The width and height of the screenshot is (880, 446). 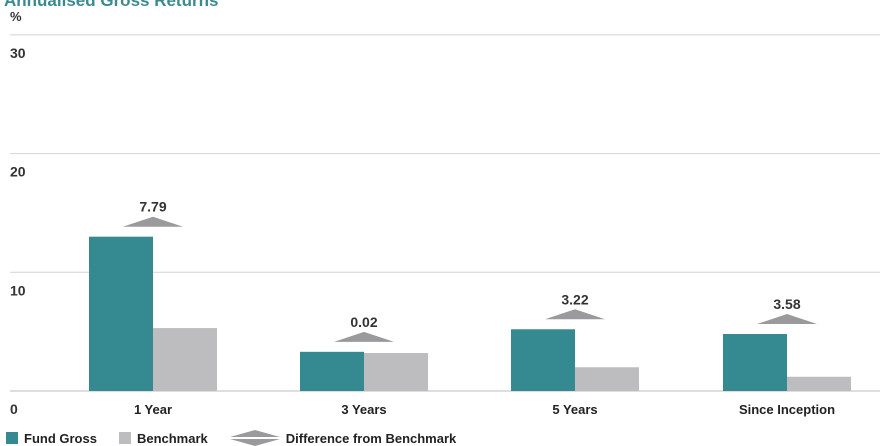 I want to click on bar-fund-gross-3-years, so click(x=332, y=371).